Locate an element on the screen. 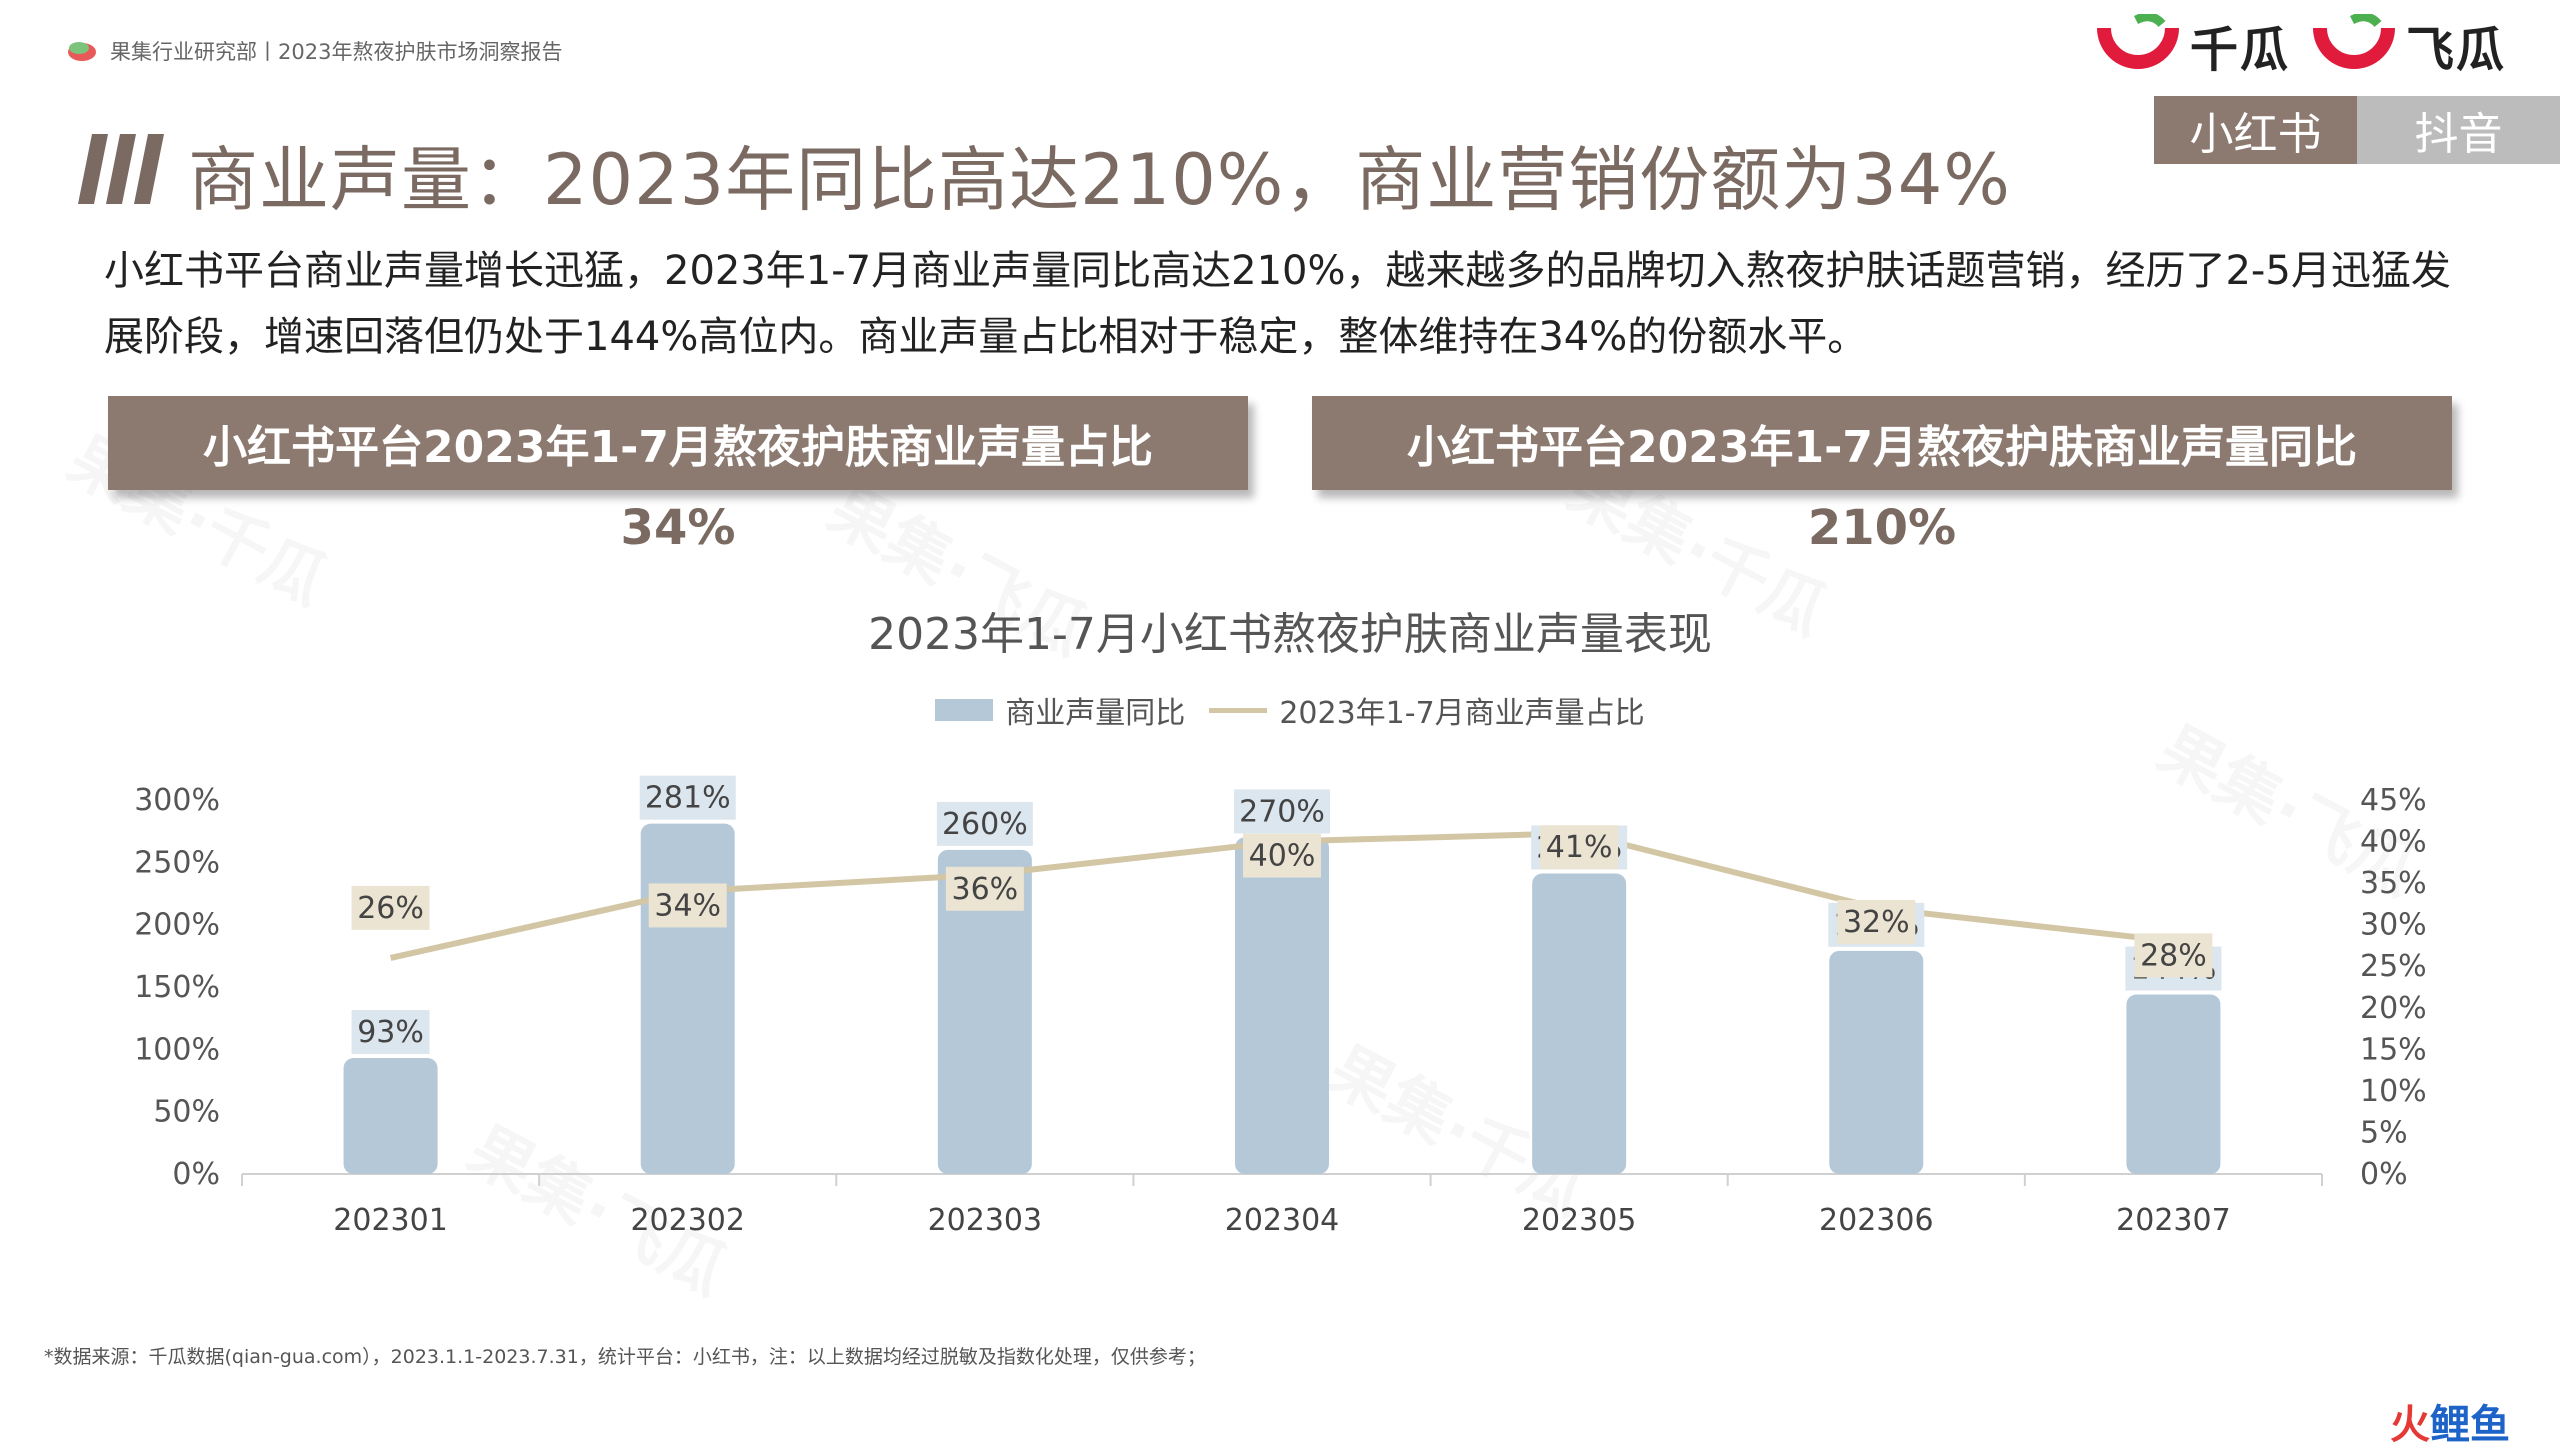  y-left-tick-label: 50% is located at coordinates (186, 1112).